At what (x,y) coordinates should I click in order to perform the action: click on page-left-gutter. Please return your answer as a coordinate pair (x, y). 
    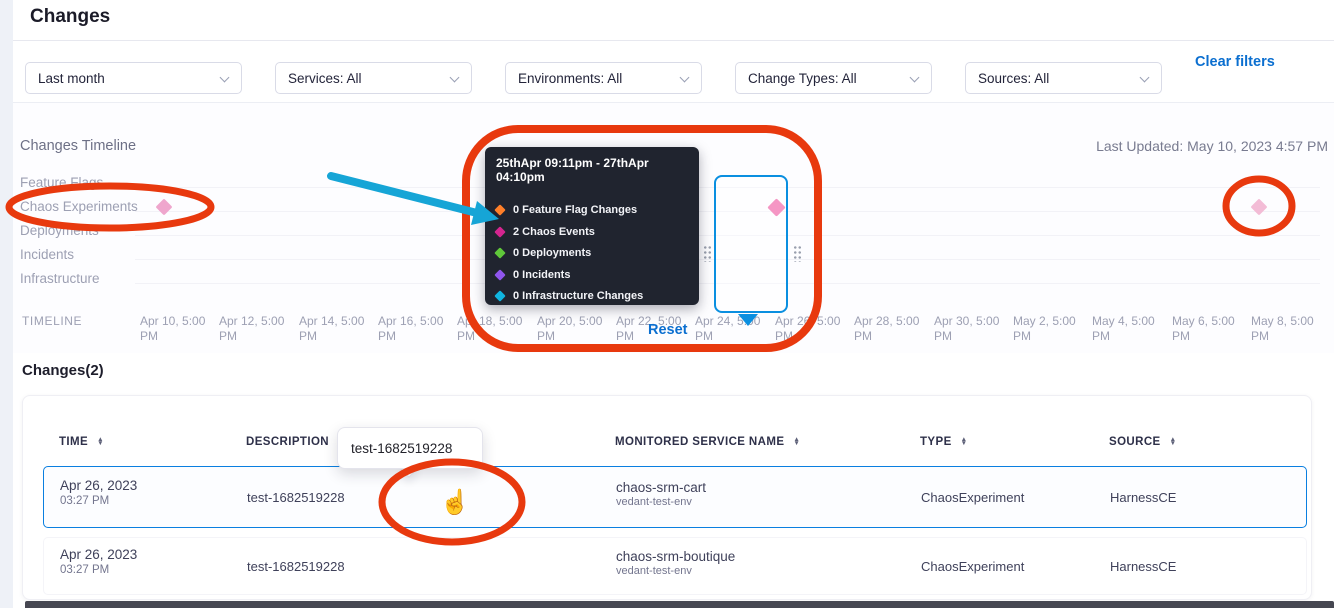
    Looking at the image, I should click on (6, 304).